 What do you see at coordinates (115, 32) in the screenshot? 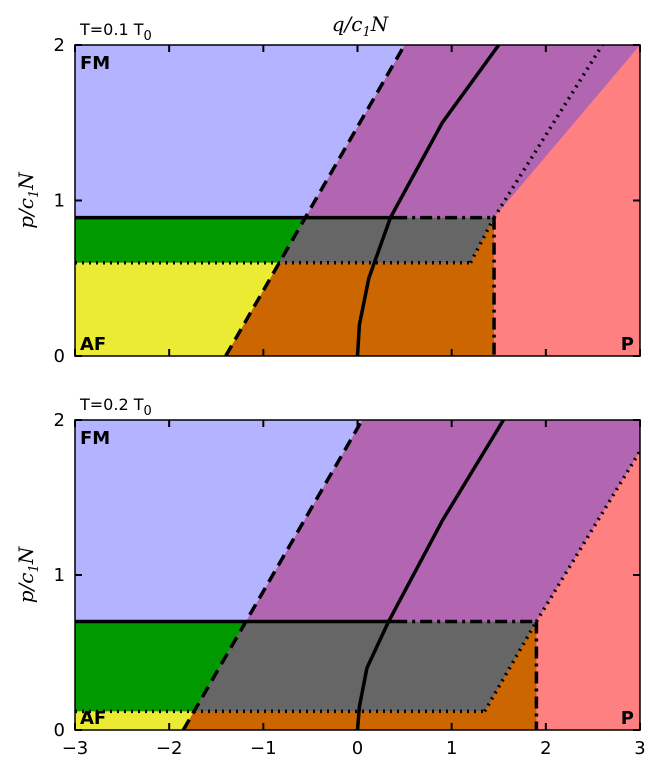
I see `panel-title: T=0.1 T0` at bounding box center [115, 32].